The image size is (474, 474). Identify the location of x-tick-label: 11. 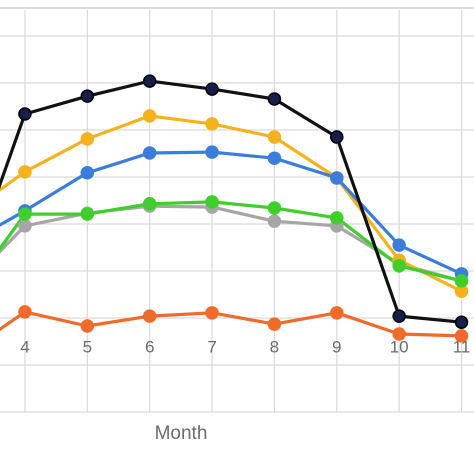
(462, 346).